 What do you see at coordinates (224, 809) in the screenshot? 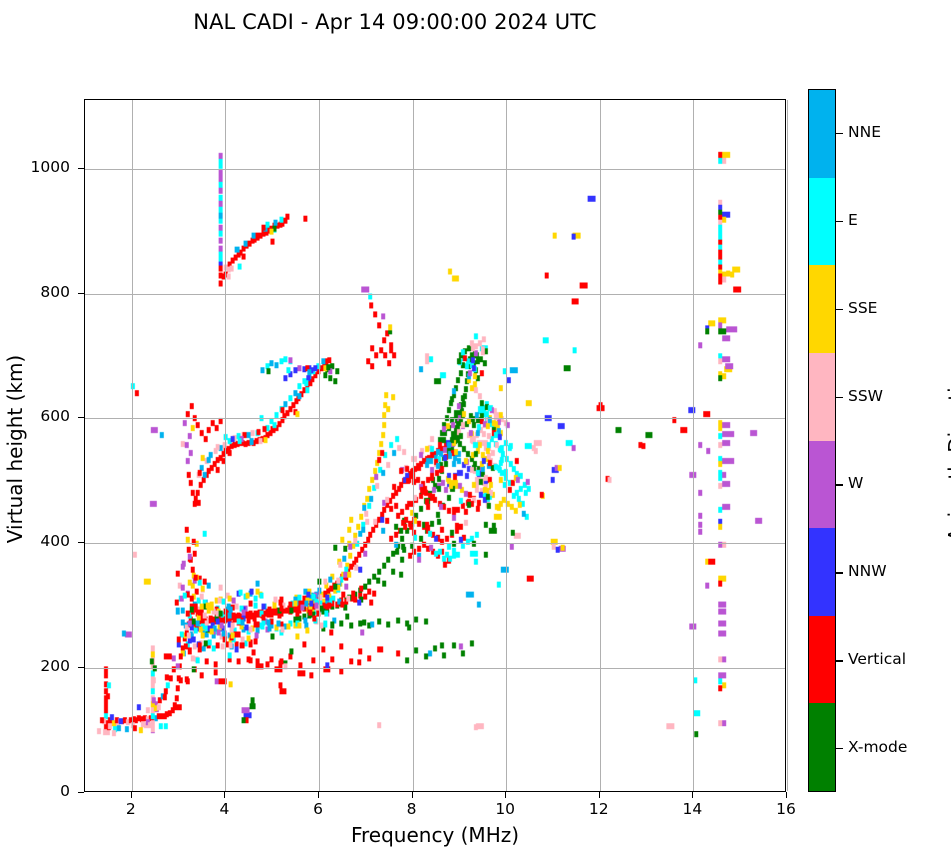
I see `x-axis-tick-label: 4` at bounding box center [224, 809].